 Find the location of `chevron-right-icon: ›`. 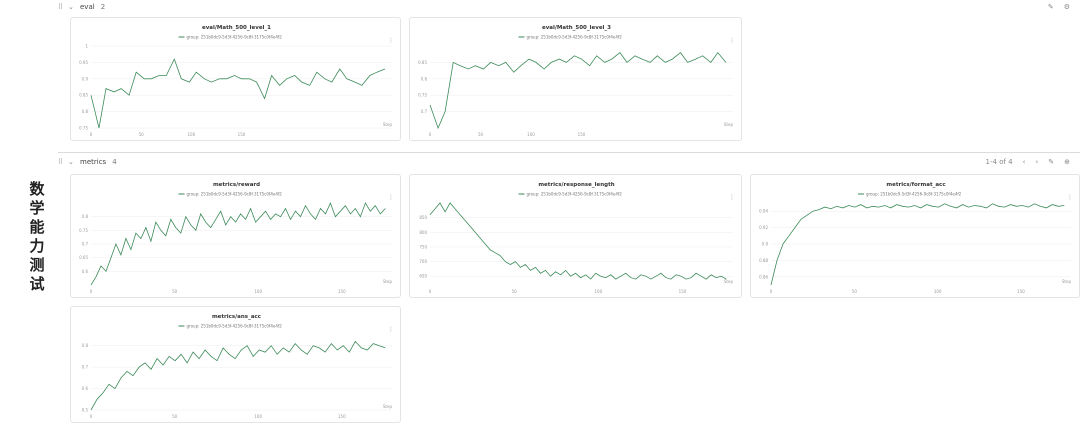

chevron-right-icon: › is located at coordinates (1037, 162).